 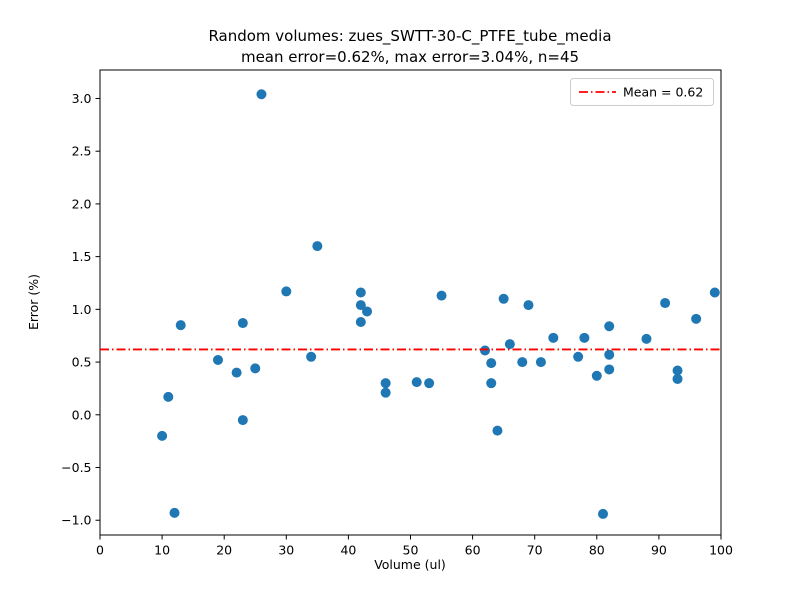 I want to click on y-tick-label: 3.0, so click(x=82, y=98).